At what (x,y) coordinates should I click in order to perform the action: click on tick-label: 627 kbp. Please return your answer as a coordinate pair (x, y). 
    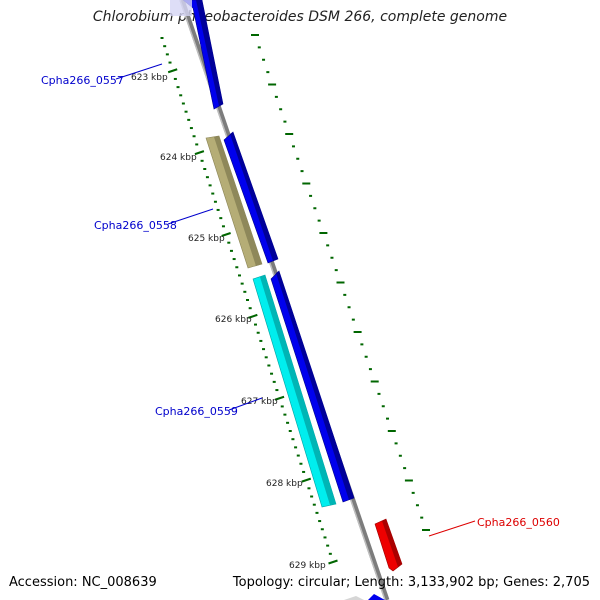
    Looking at the image, I should click on (259, 402).